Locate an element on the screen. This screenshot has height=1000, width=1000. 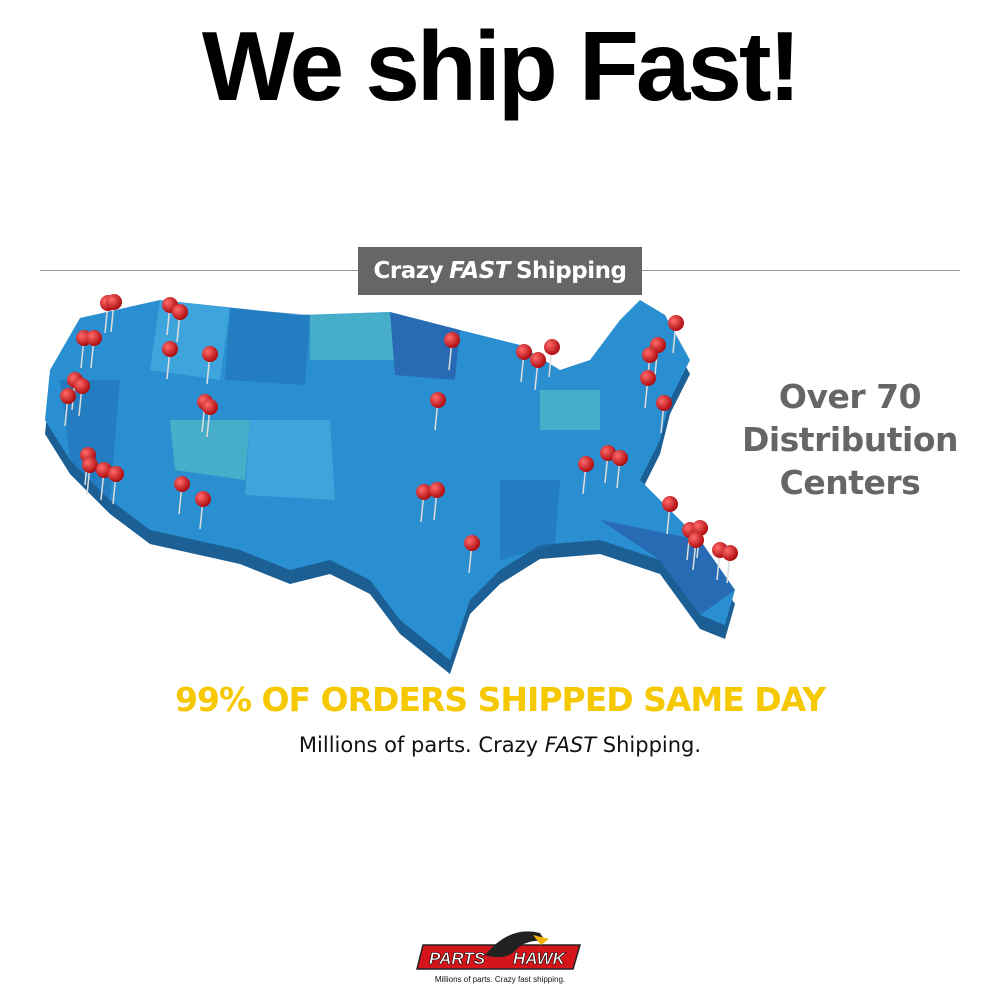
tagline: Millions of parts. Crazy FAST Shipping. is located at coordinates (500, 745).